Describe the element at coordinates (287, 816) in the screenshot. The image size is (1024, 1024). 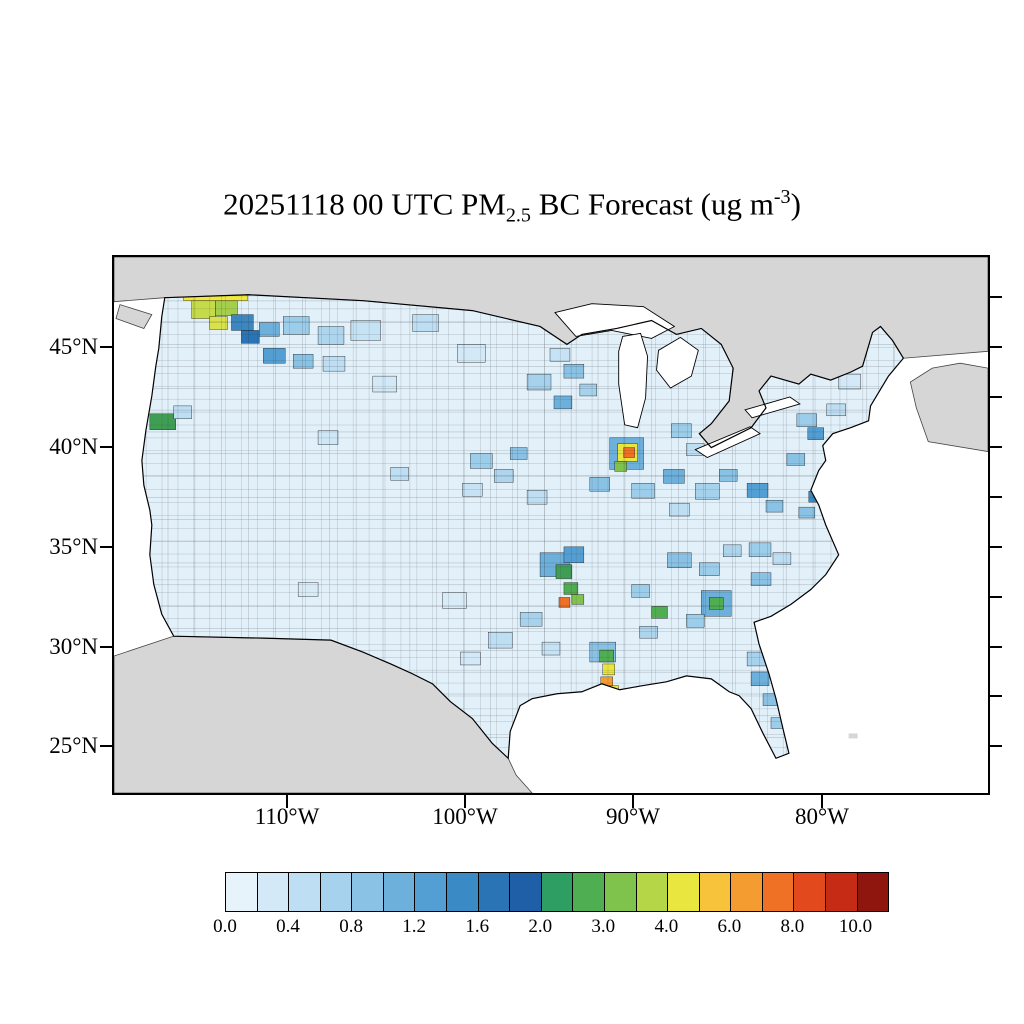
I see `x-axis-label-110w: 110°W` at that location.